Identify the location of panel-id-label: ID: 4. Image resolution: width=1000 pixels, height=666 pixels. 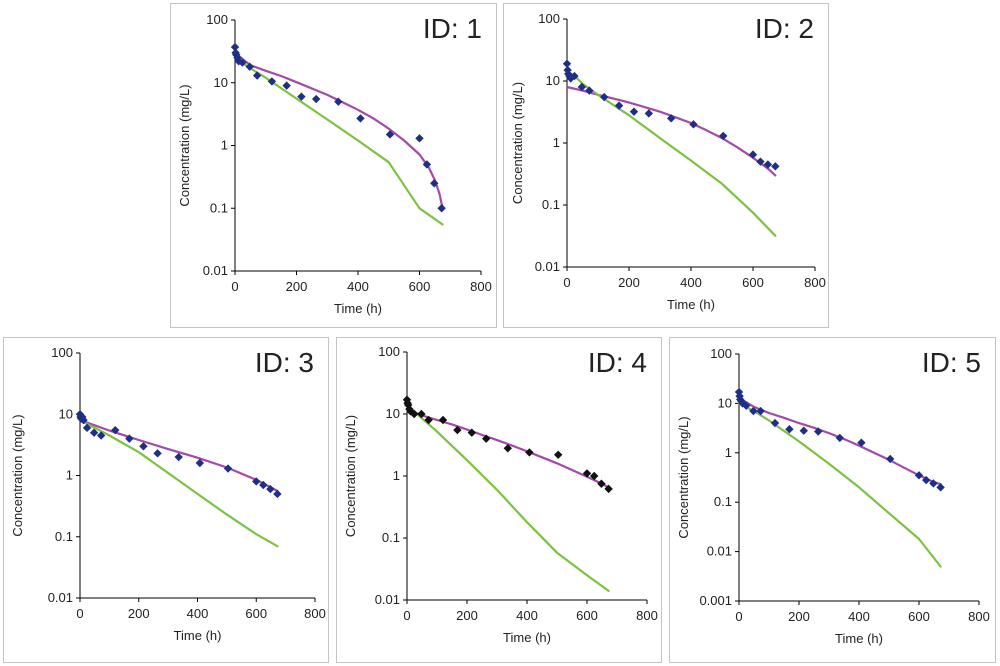
(617, 362).